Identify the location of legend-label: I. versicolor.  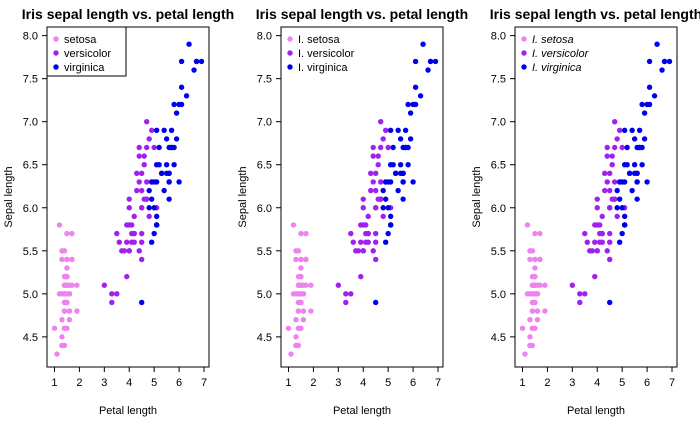
(561, 54).